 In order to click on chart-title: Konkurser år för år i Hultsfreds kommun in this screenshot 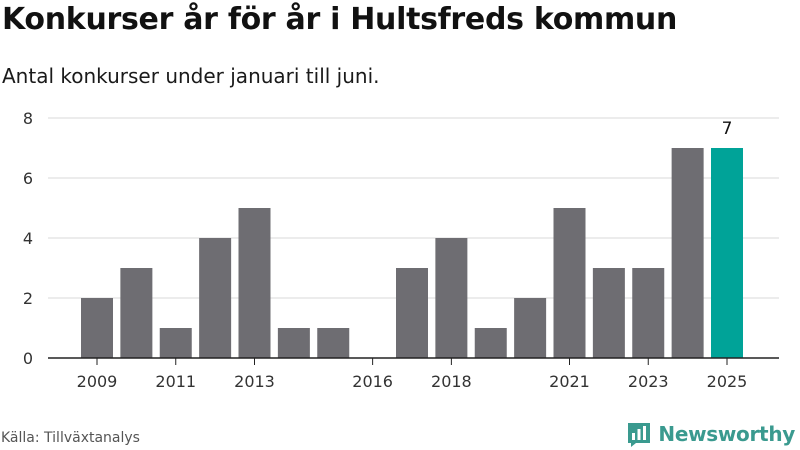, I will do `click(340, 19)`.